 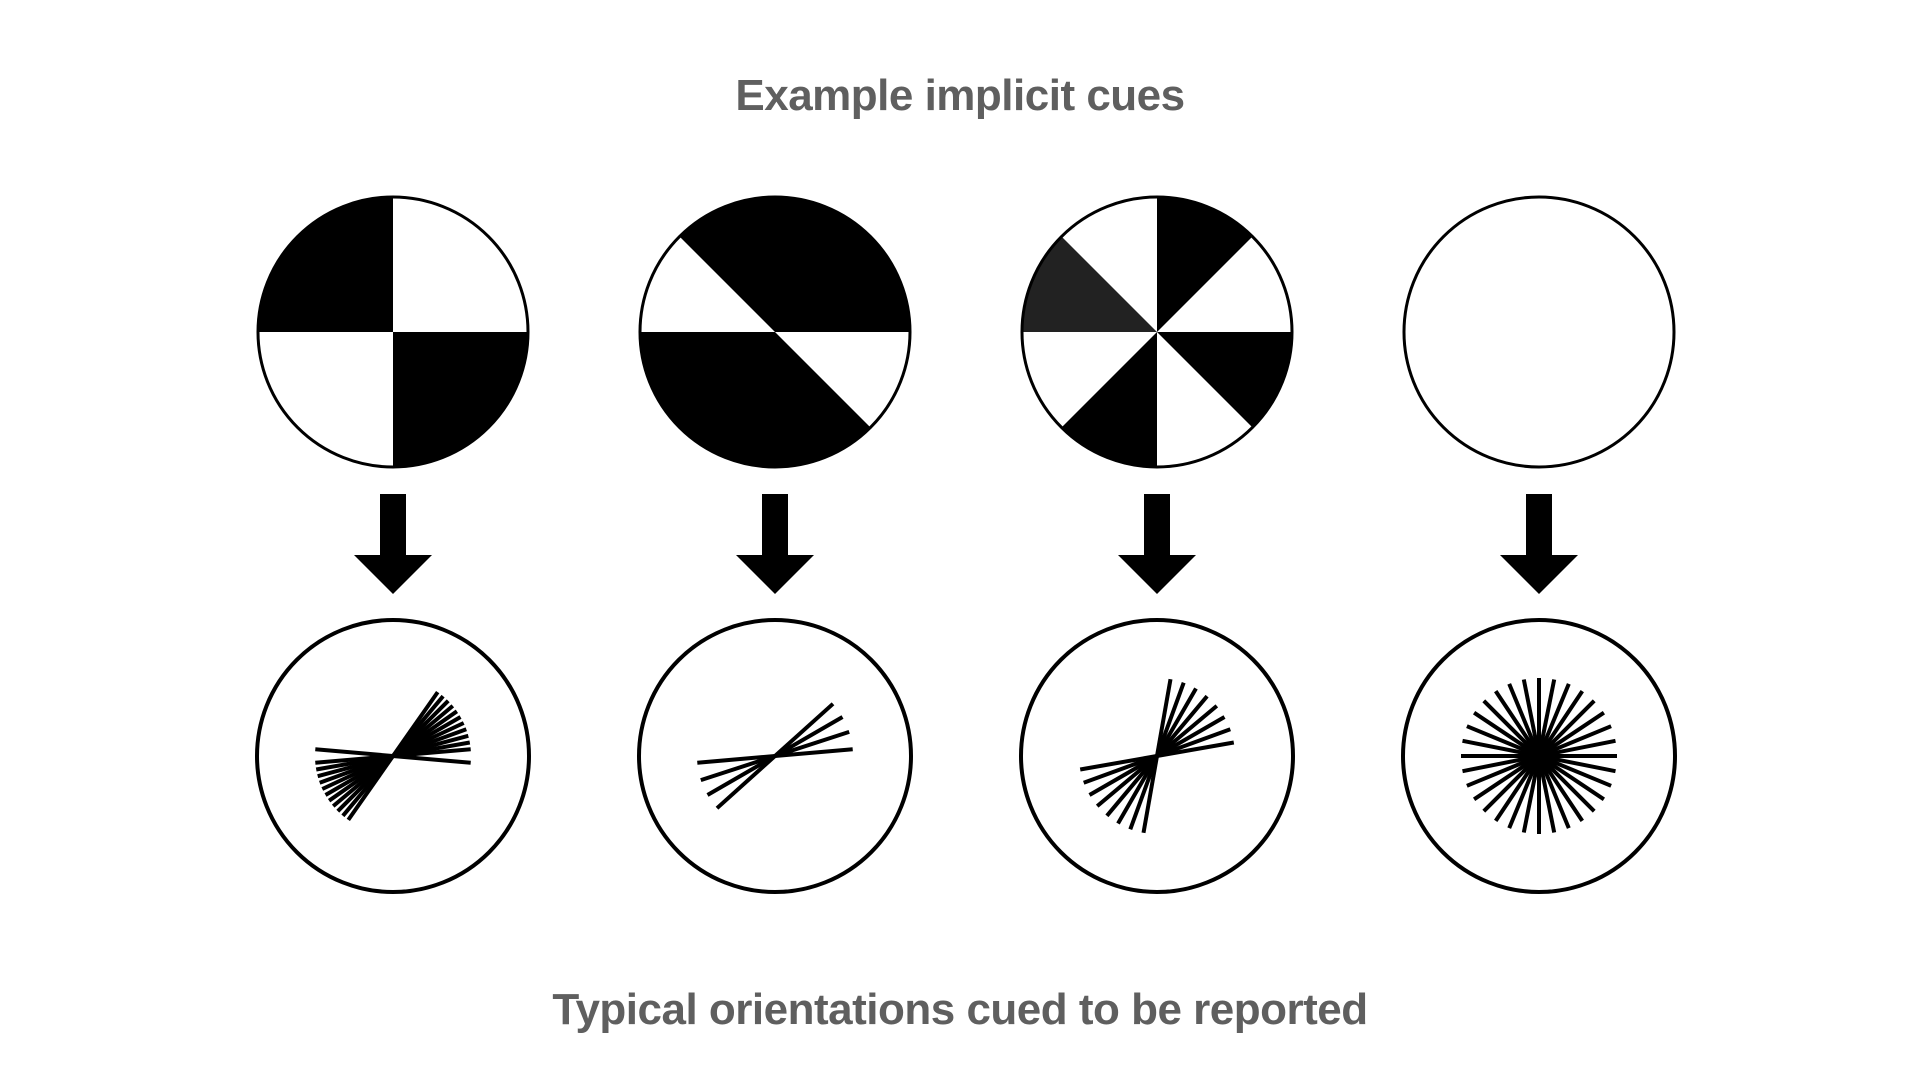 What do you see at coordinates (960, 95) in the screenshot?
I see `top-heading: Example implicit cues` at bounding box center [960, 95].